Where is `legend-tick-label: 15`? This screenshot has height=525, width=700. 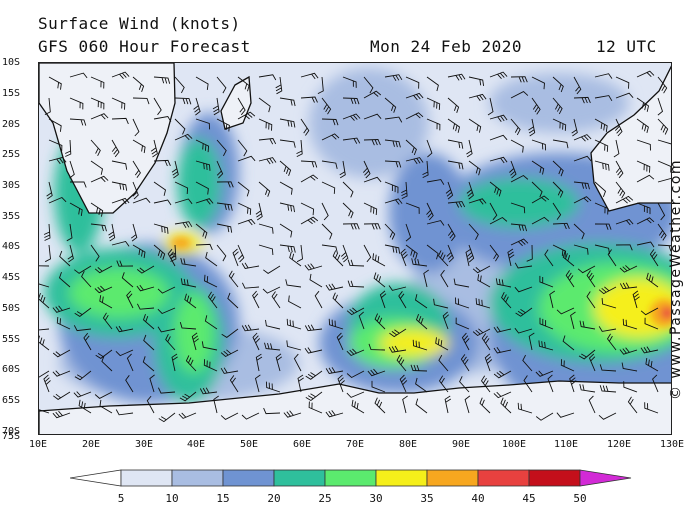 legend-tick-label: 15 is located at coordinates (223, 498).